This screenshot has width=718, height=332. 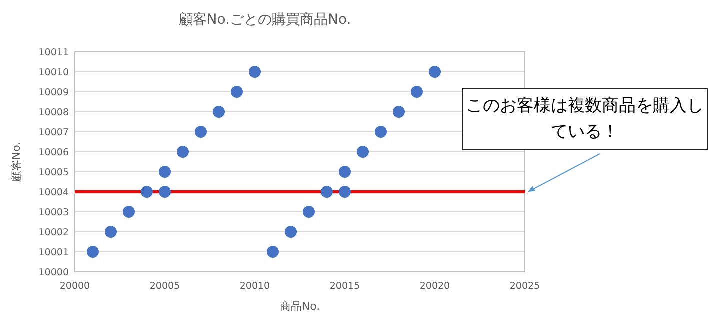 What do you see at coordinates (53, 273) in the screenshot?
I see `y-tick-label: 10000` at bounding box center [53, 273].